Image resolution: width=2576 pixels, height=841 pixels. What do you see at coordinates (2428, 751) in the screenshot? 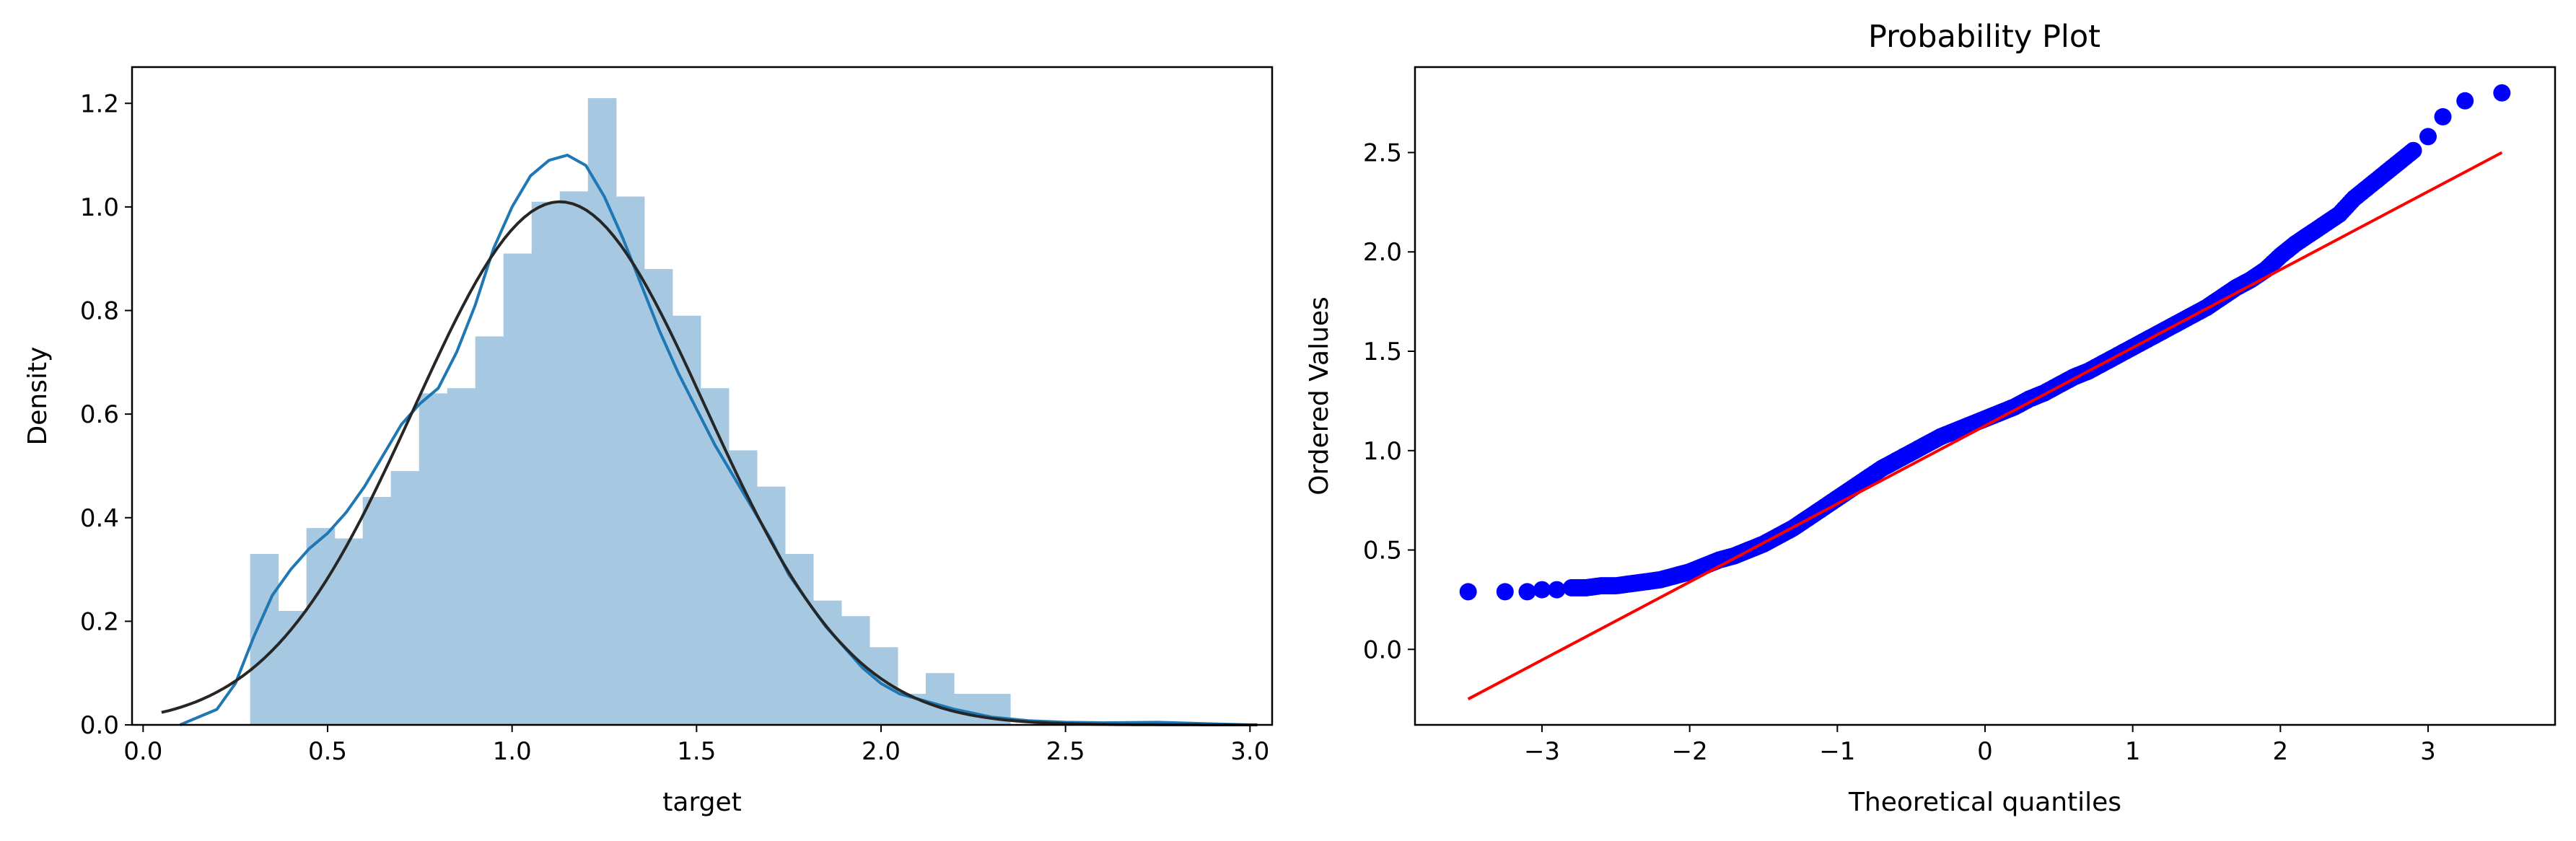
I see `x-tick-label: 3` at bounding box center [2428, 751].